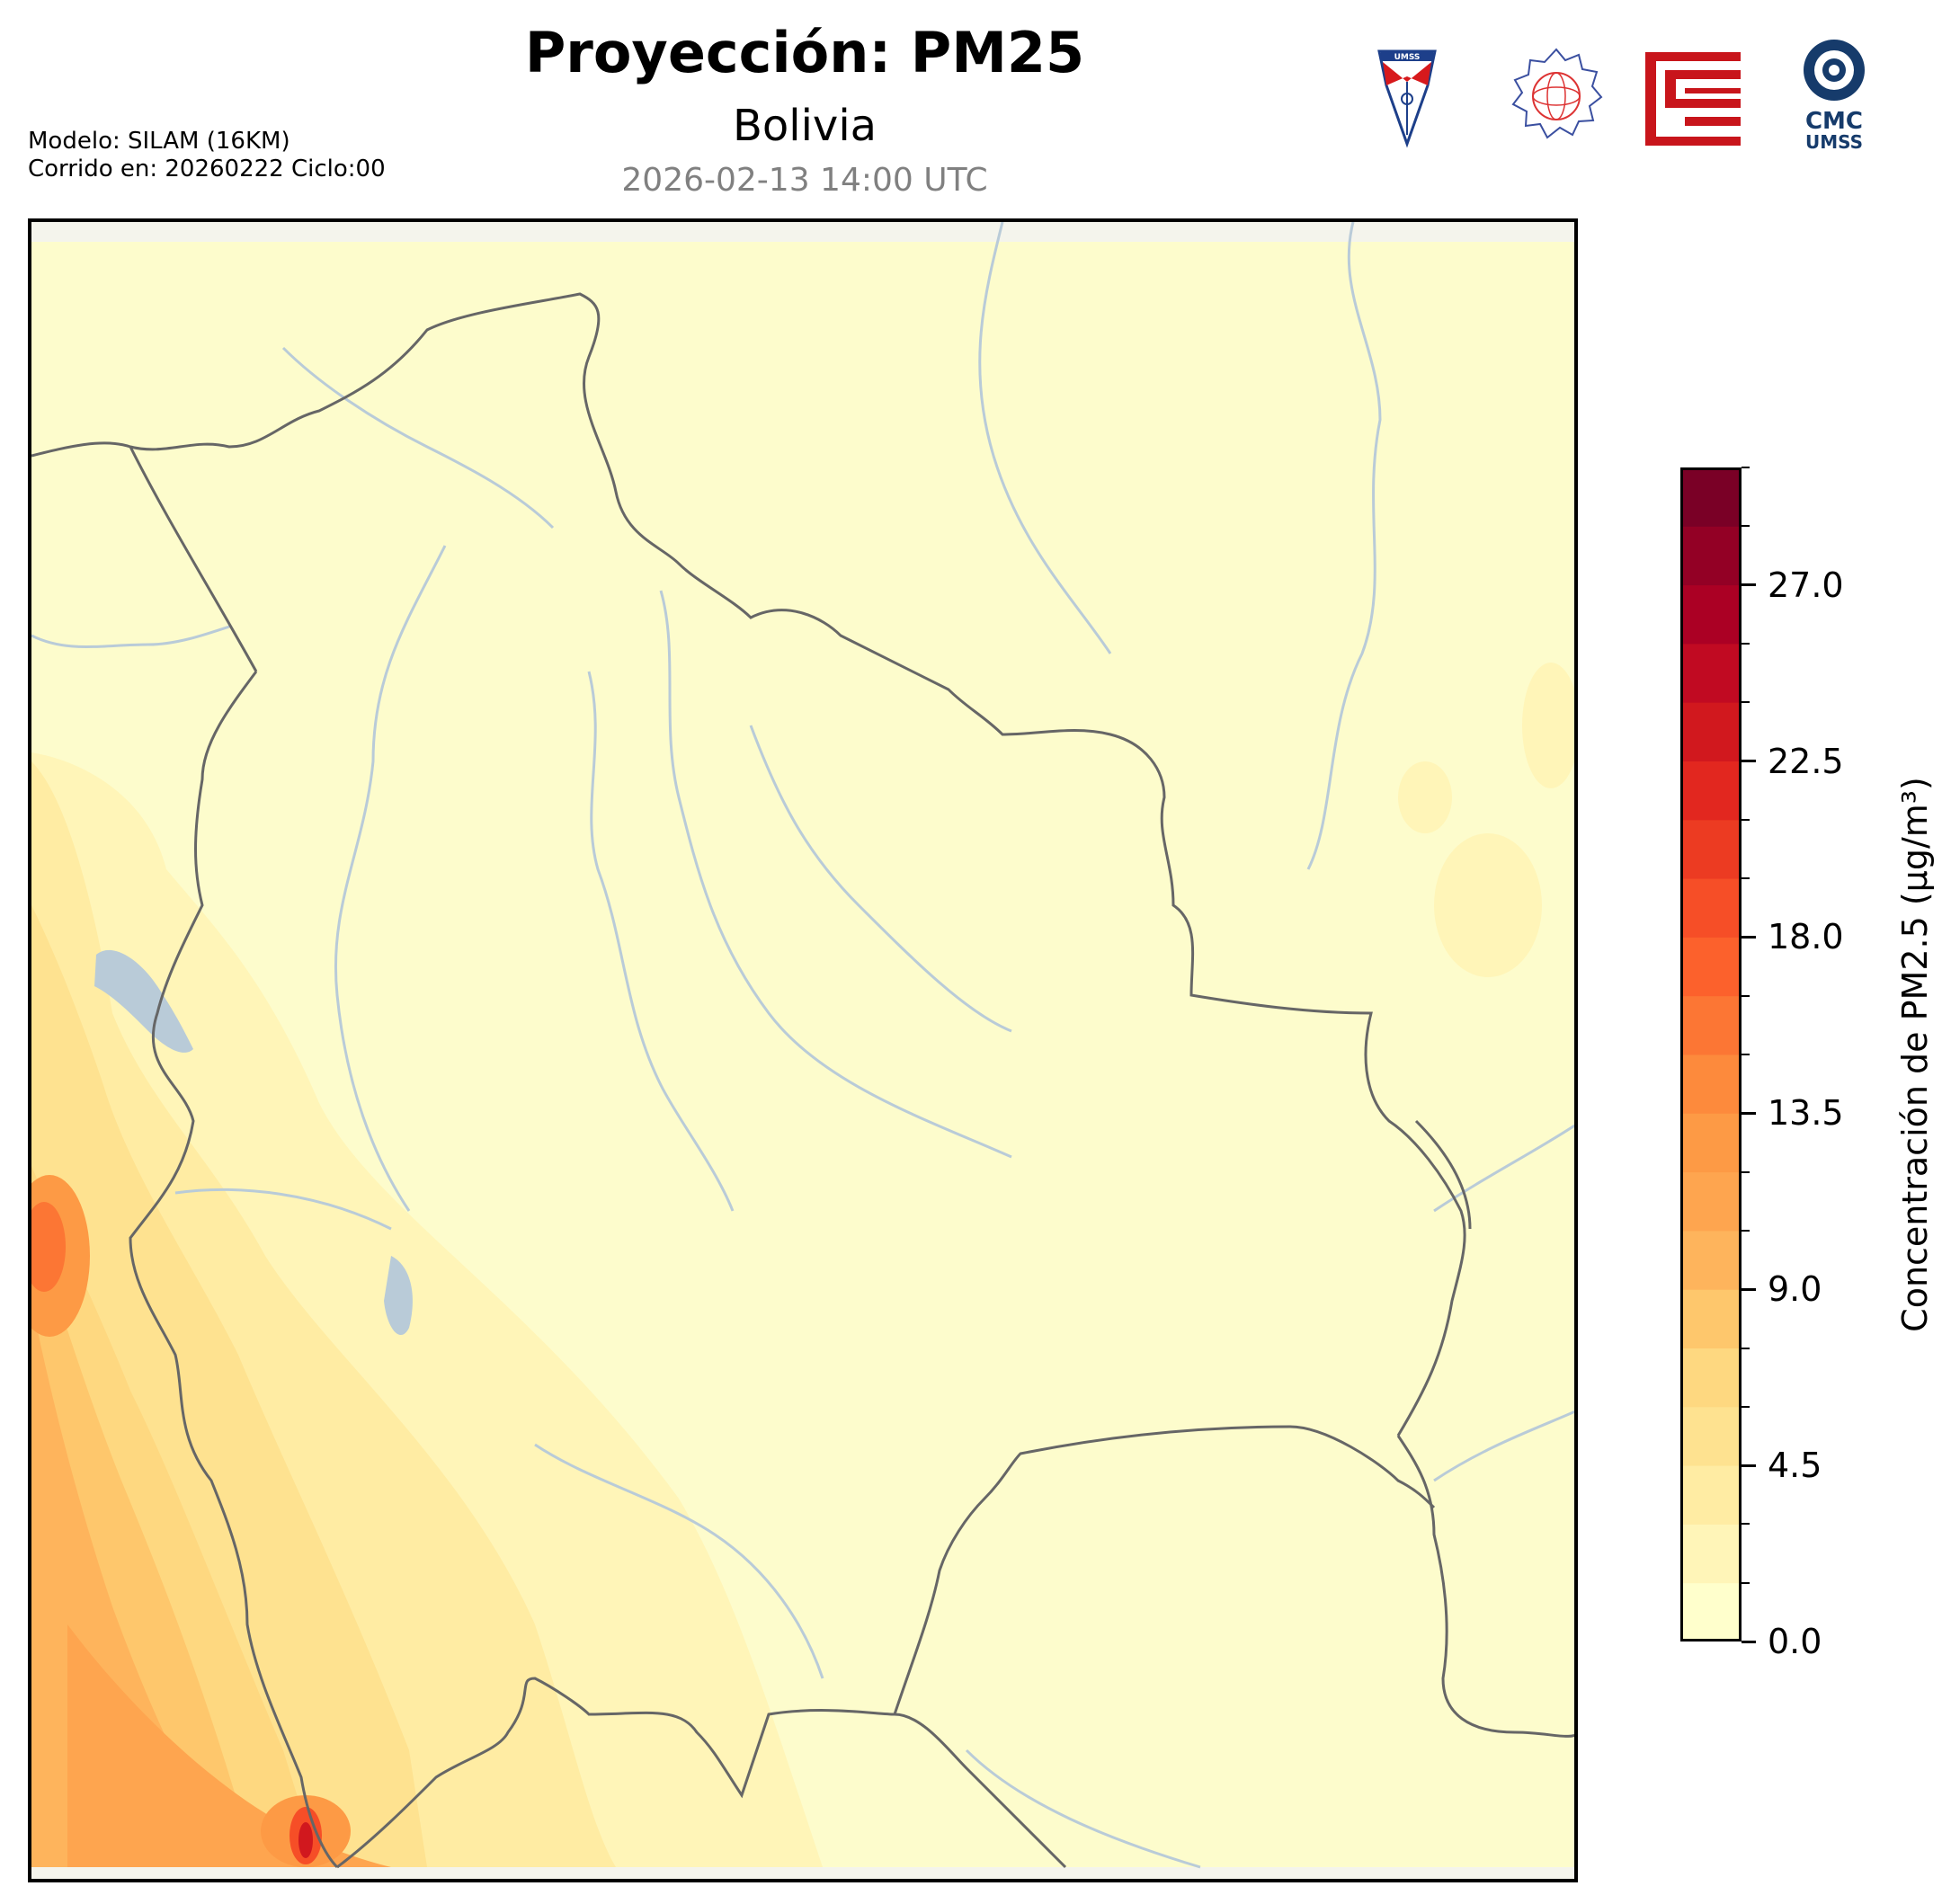  I want to click on departamento-fisica-seal-logo, so click(1557, 93).